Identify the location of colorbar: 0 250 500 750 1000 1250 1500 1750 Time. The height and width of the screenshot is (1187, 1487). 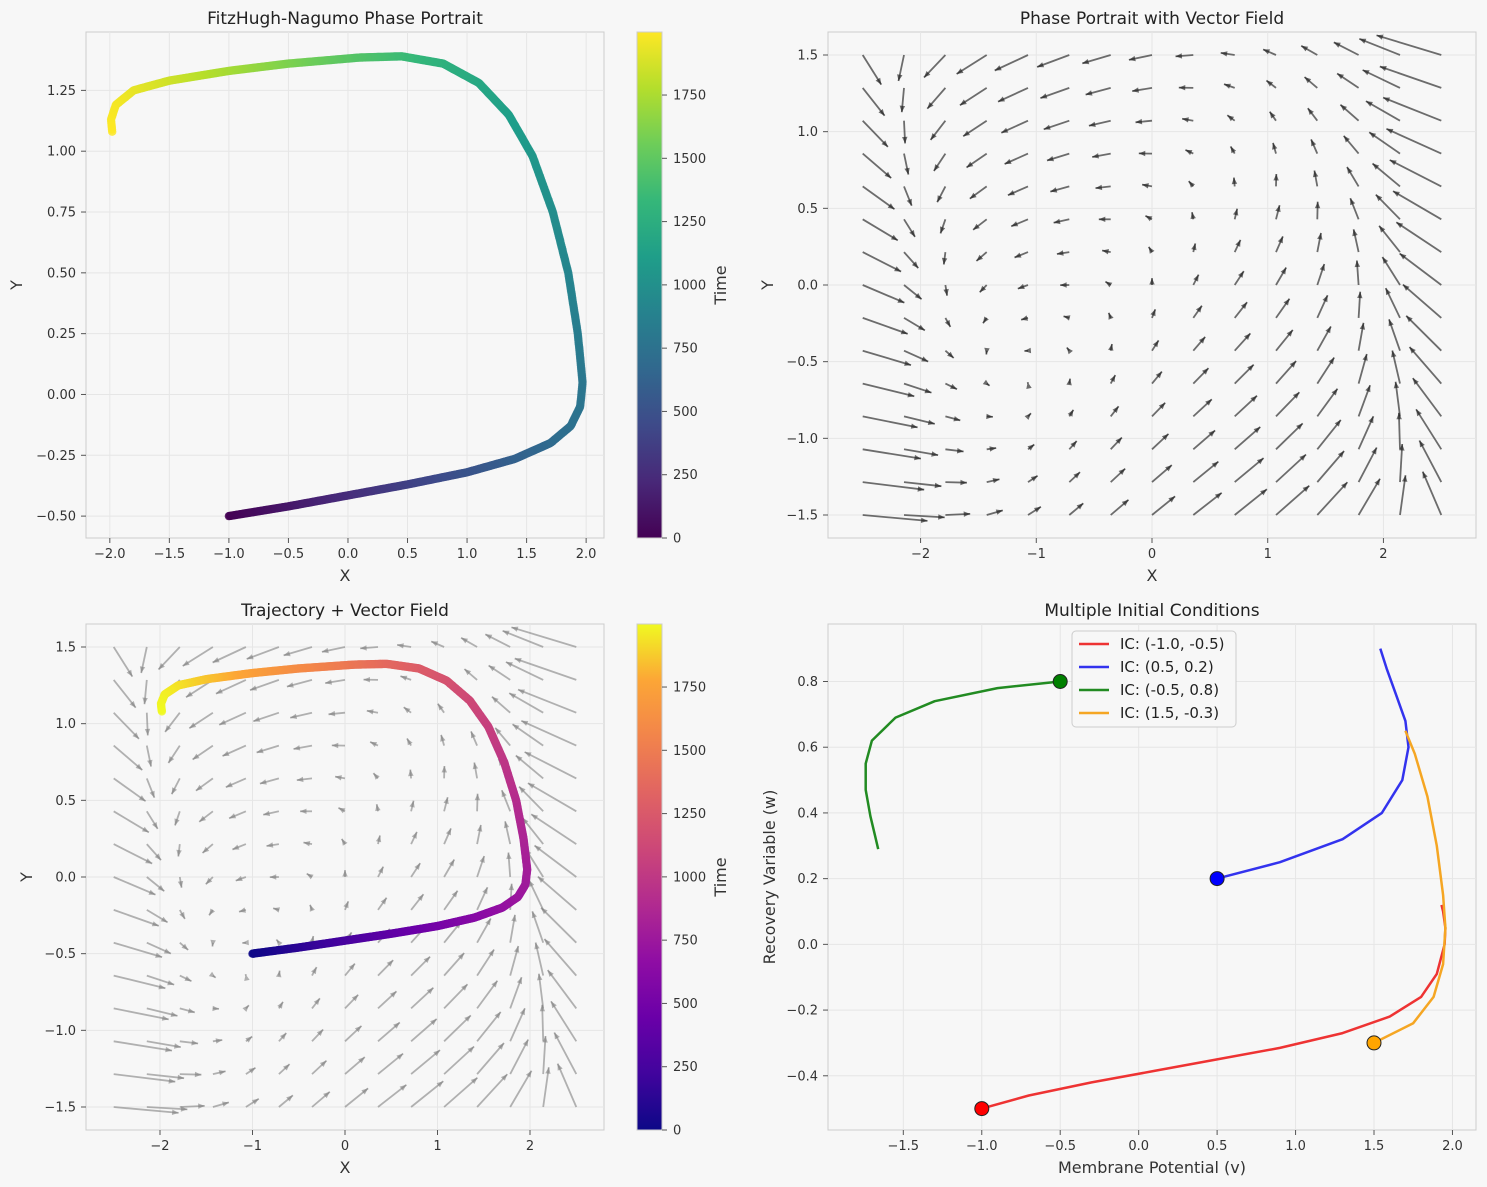
(683, 881).